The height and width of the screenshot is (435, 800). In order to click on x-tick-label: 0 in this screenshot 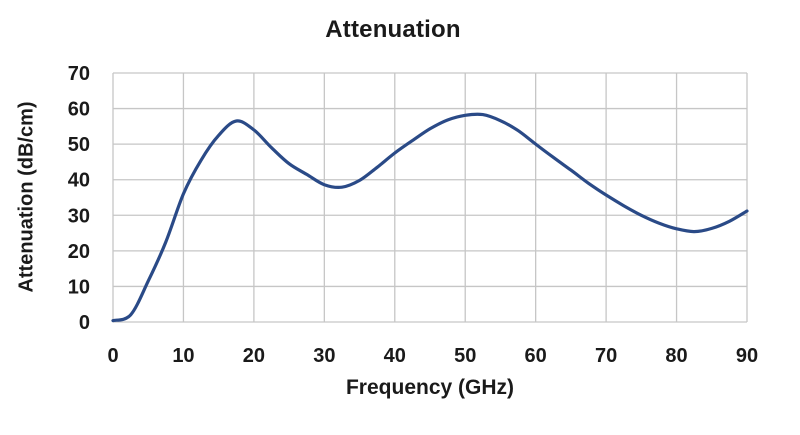, I will do `click(112, 356)`.